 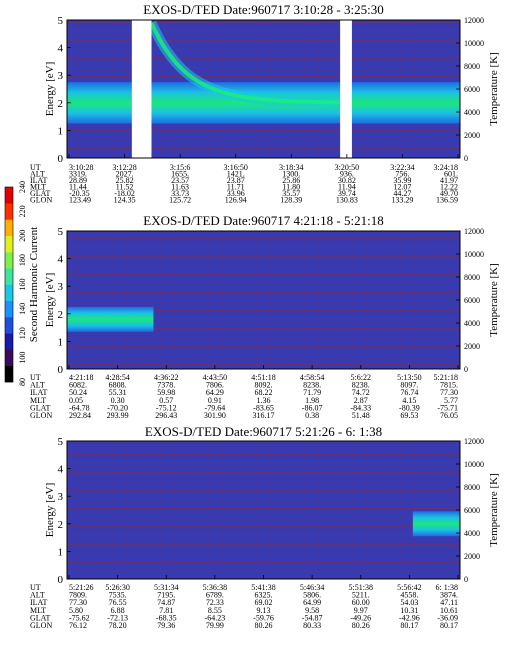 I want to click on row-label-glat: GLAT, so click(x=40, y=407).